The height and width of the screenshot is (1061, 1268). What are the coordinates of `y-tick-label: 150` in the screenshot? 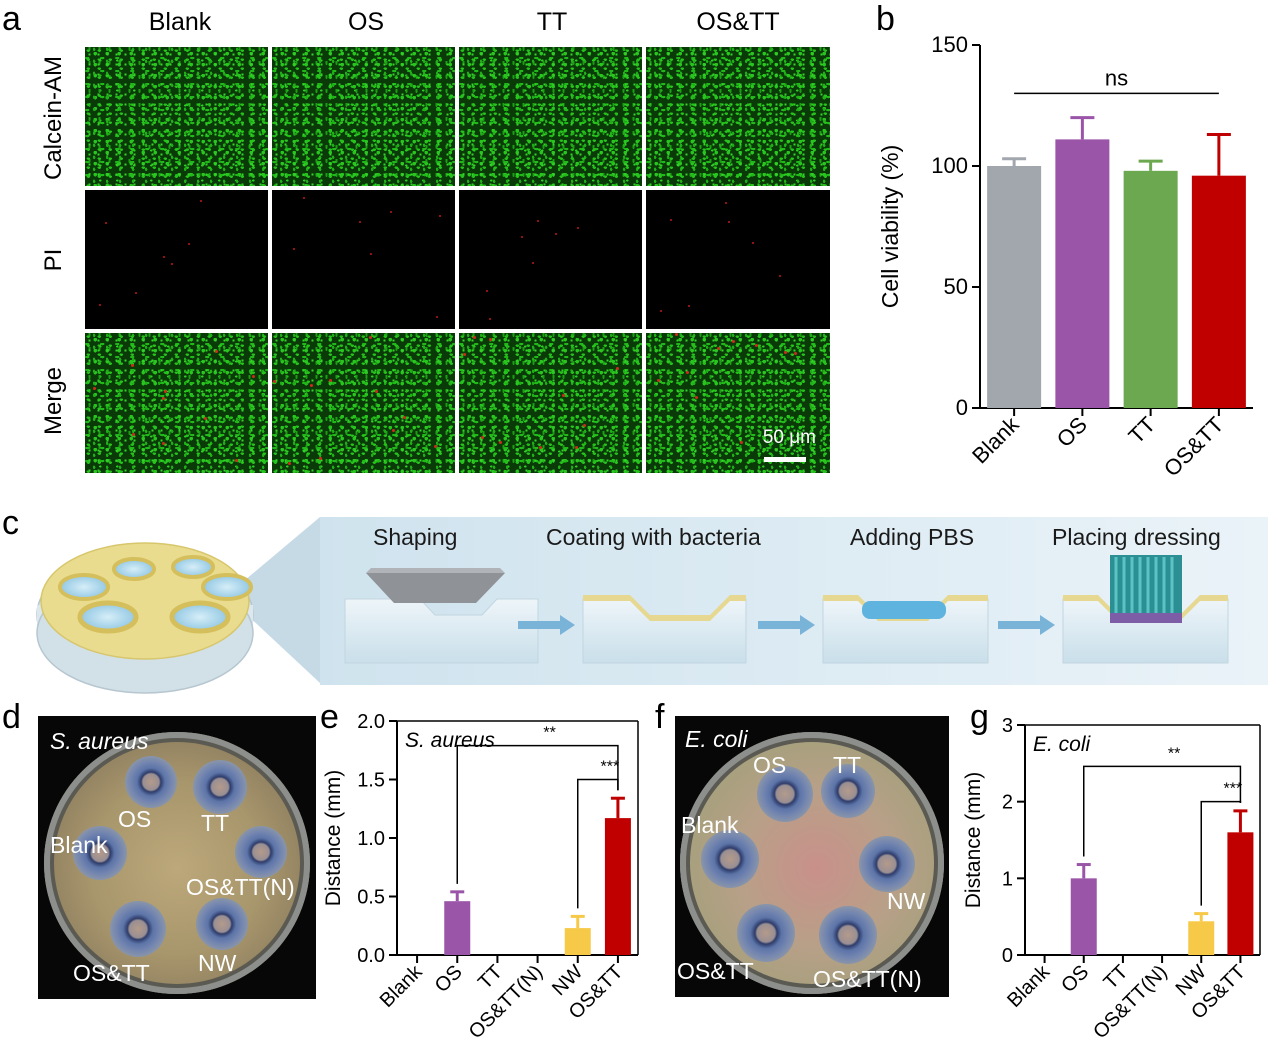 It's located at (949, 44).